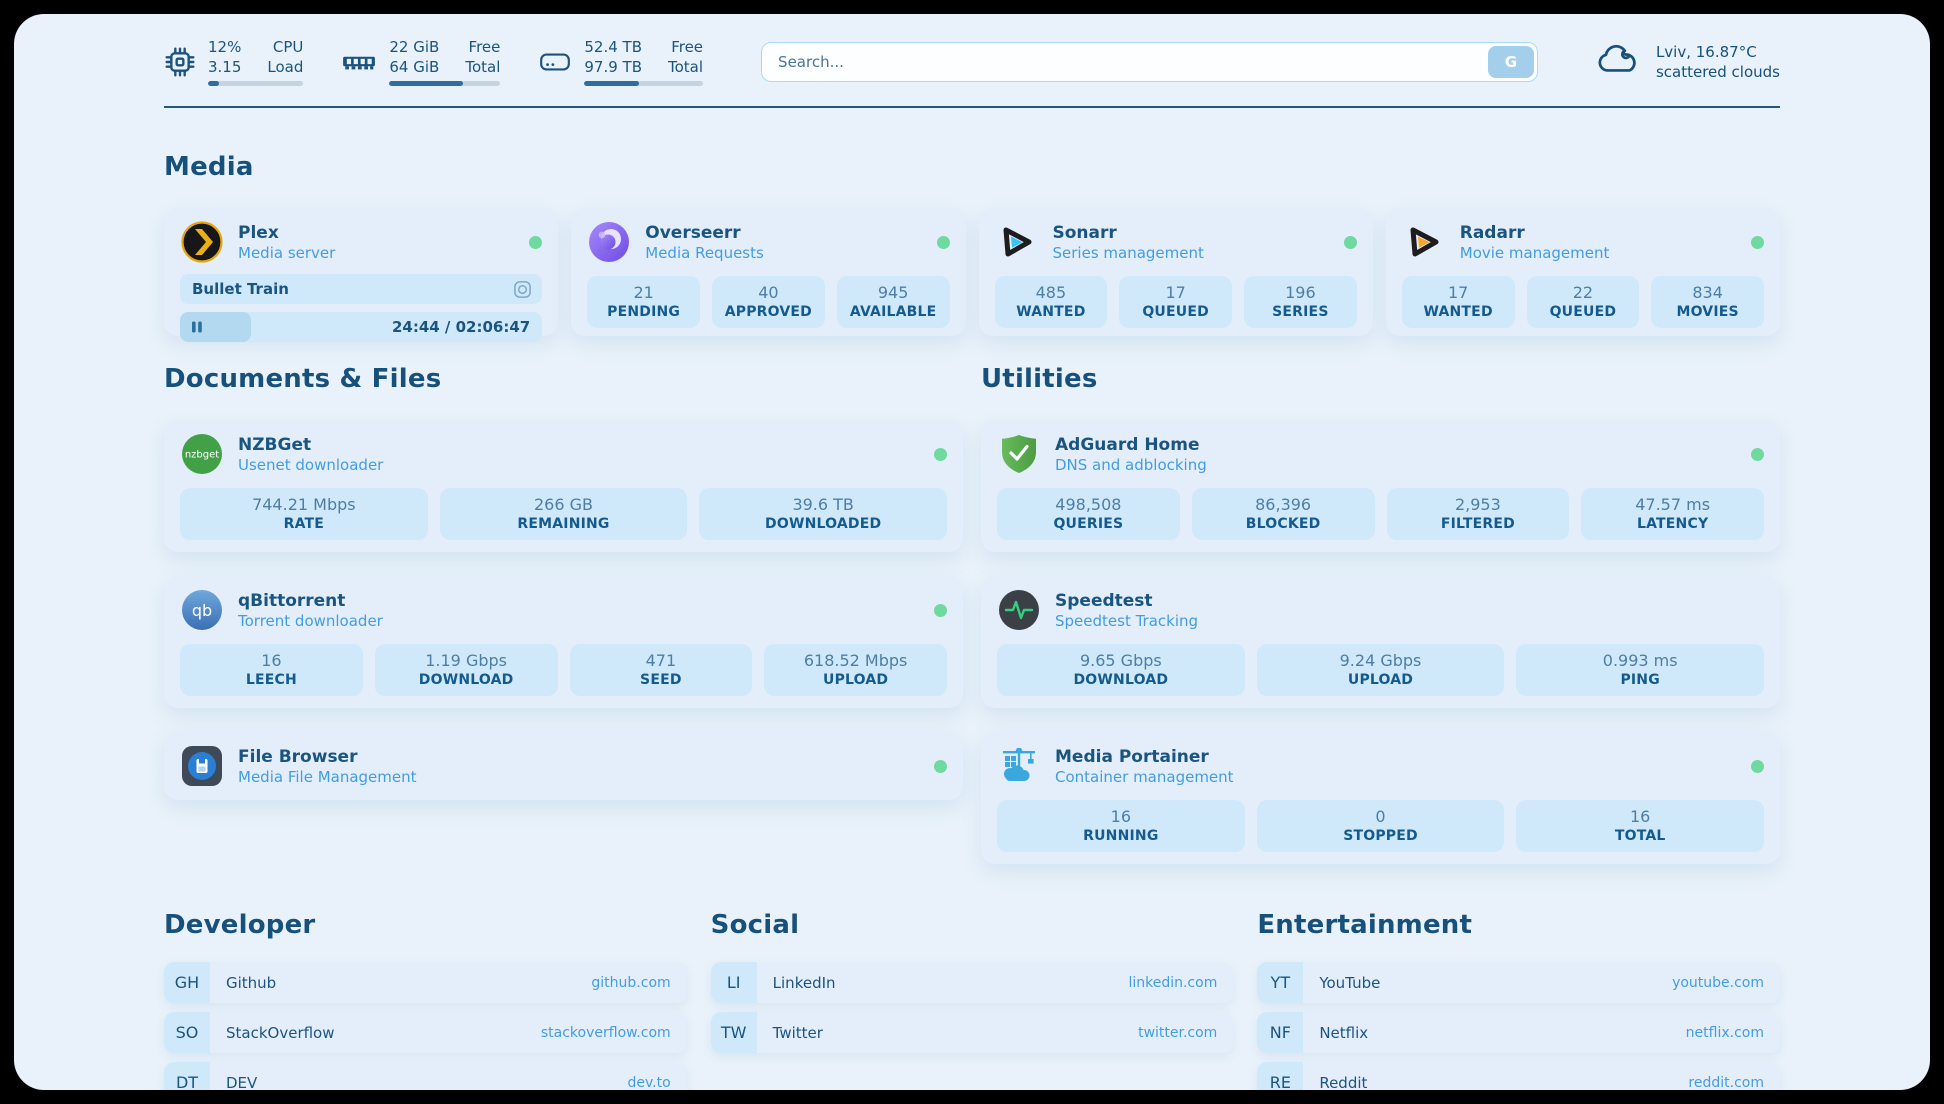 Image resolution: width=1944 pixels, height=1104 pixels. I want to click on cpu-stat: 12% 3.15 CPU Load, so click(234, 62).